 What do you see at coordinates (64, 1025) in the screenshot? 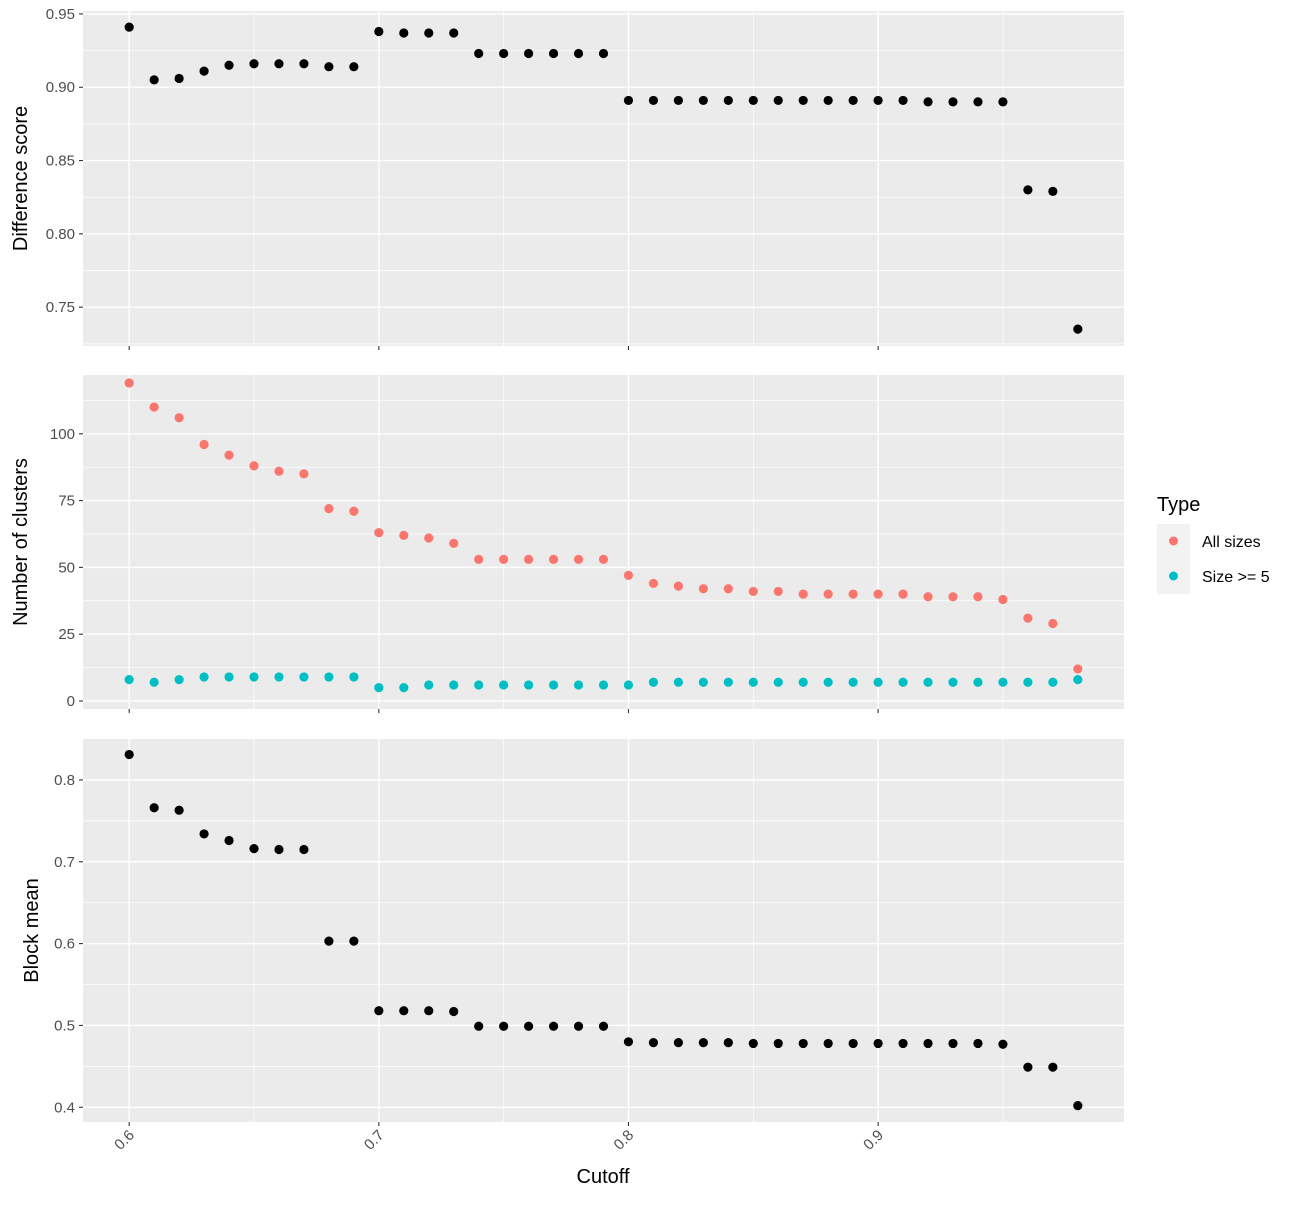
I see `y-tick-label: 0.5` at bounding box center [64, 1025].